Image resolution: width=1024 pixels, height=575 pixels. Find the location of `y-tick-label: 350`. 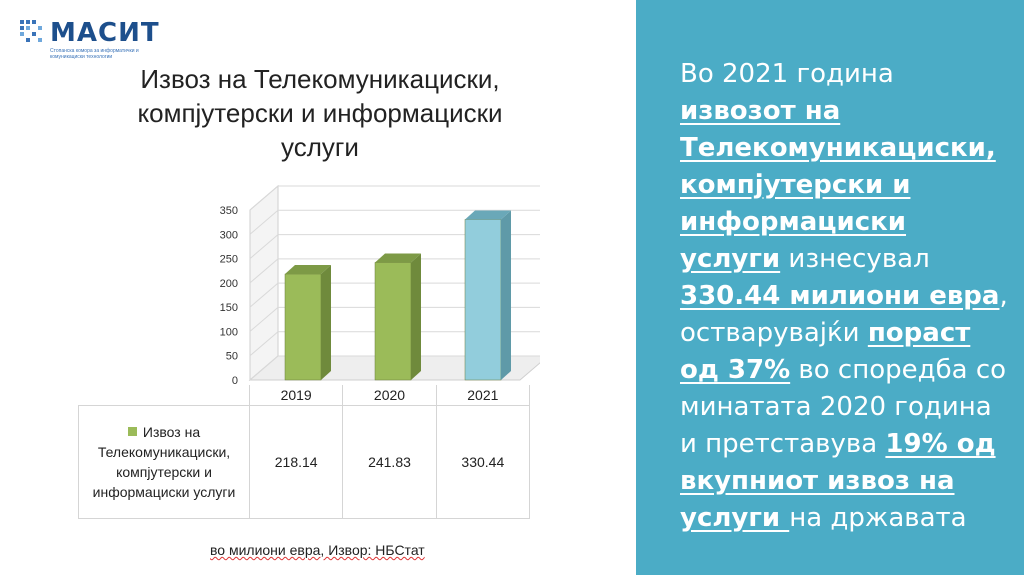

y-tick-label: 350 is located at coordinates (229, 211).